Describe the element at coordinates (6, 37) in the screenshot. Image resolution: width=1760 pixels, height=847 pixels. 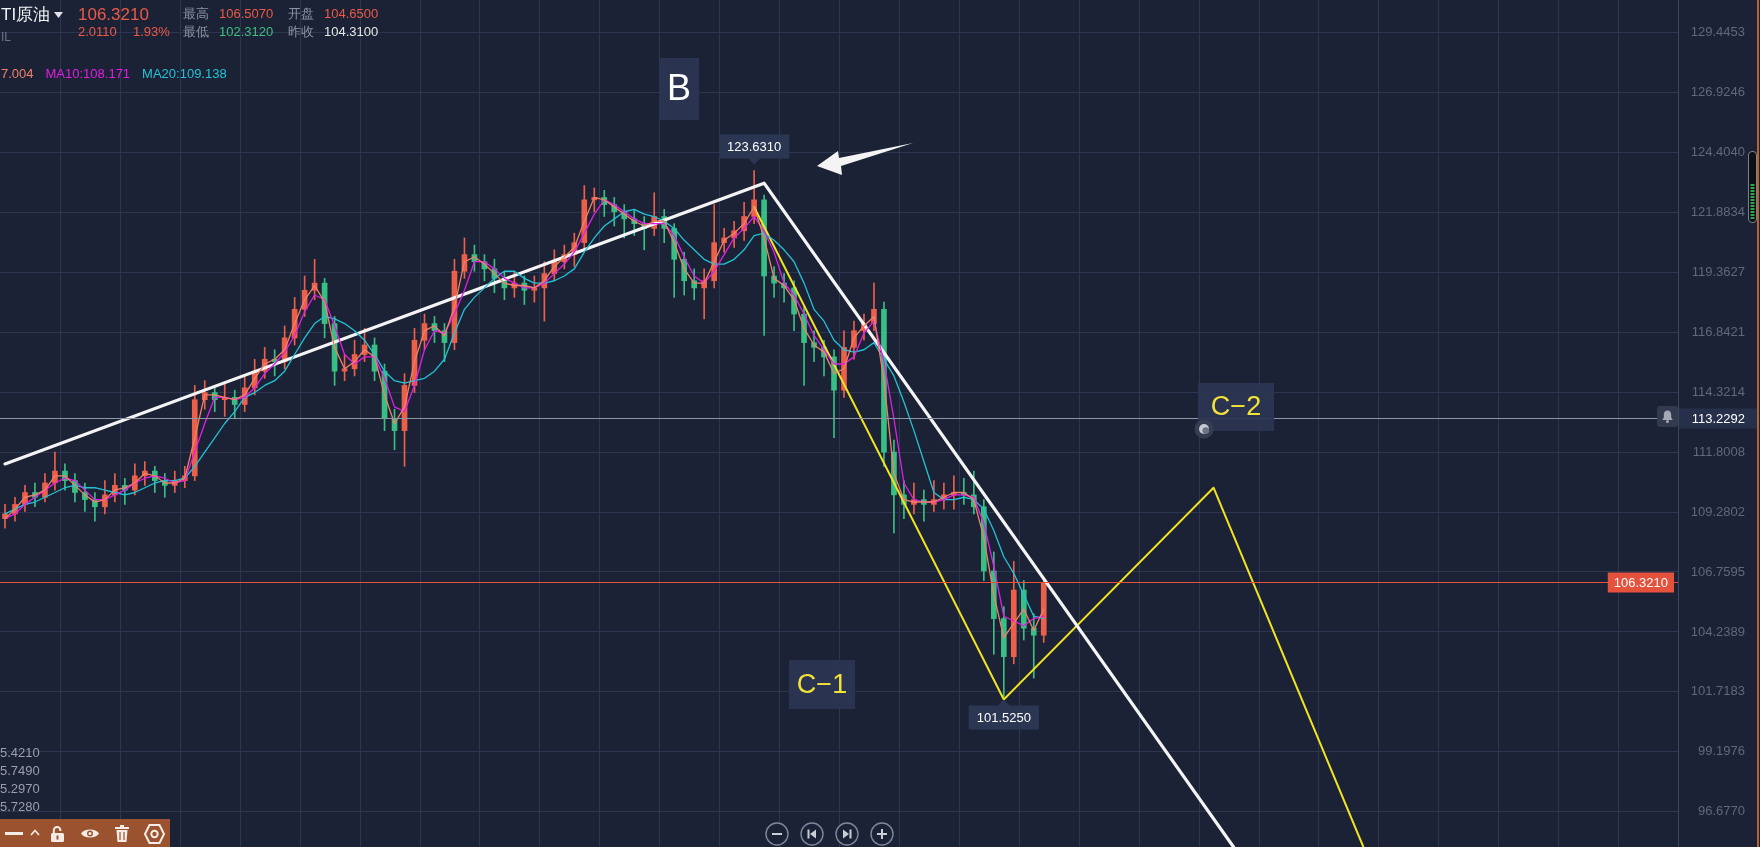
I see `text: IL` at that location.